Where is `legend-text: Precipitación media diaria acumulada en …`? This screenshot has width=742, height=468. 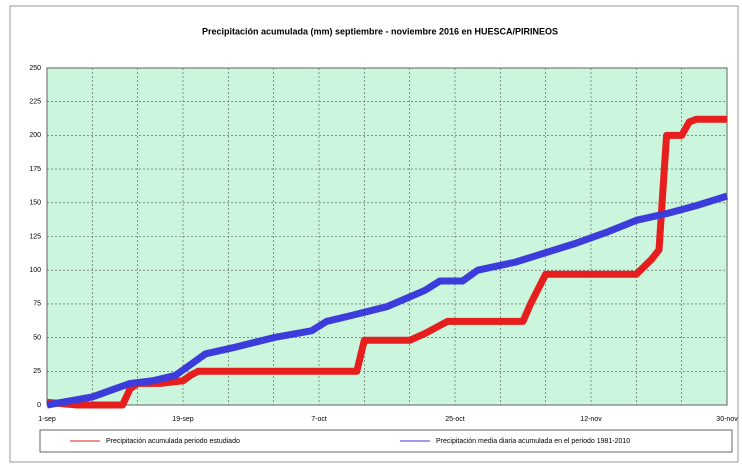
legend-text: Precipitación media diaria acumulada en … is located at coordinates (533, 441).